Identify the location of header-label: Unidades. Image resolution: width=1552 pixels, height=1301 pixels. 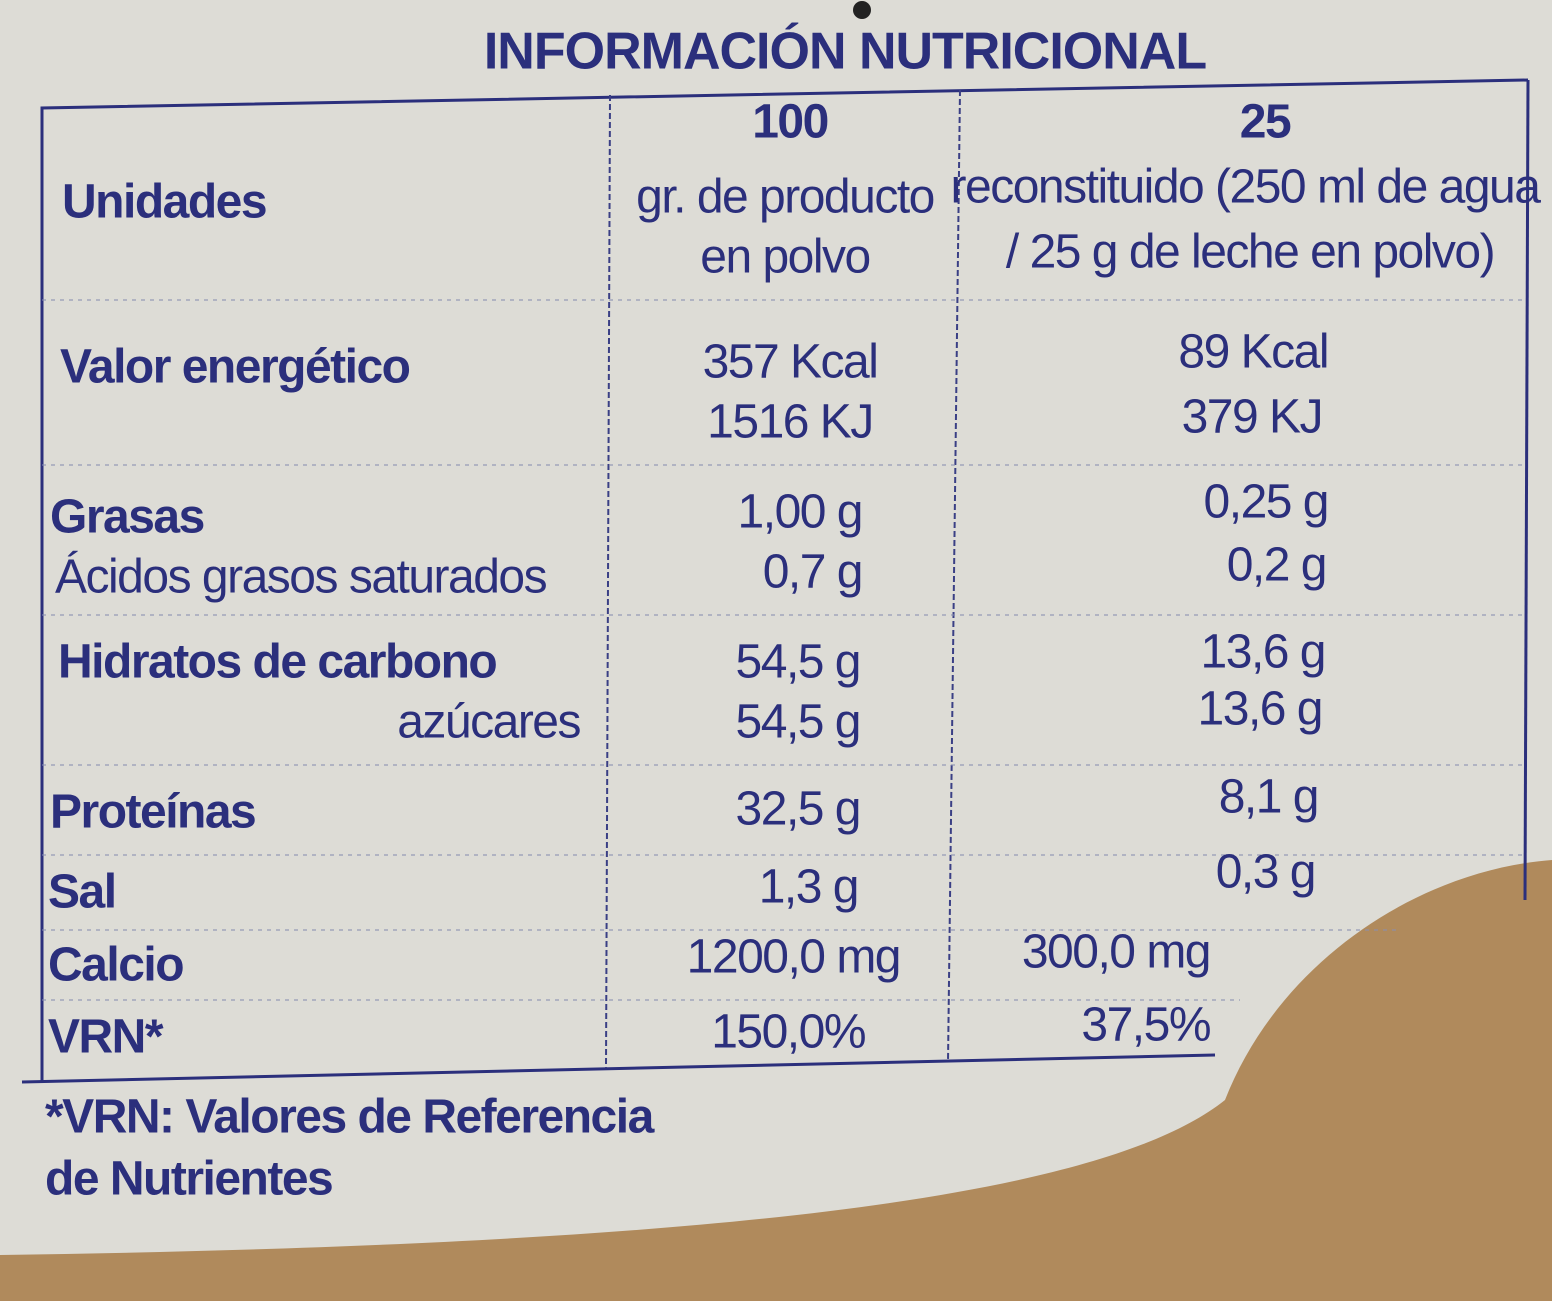
(164, 202).